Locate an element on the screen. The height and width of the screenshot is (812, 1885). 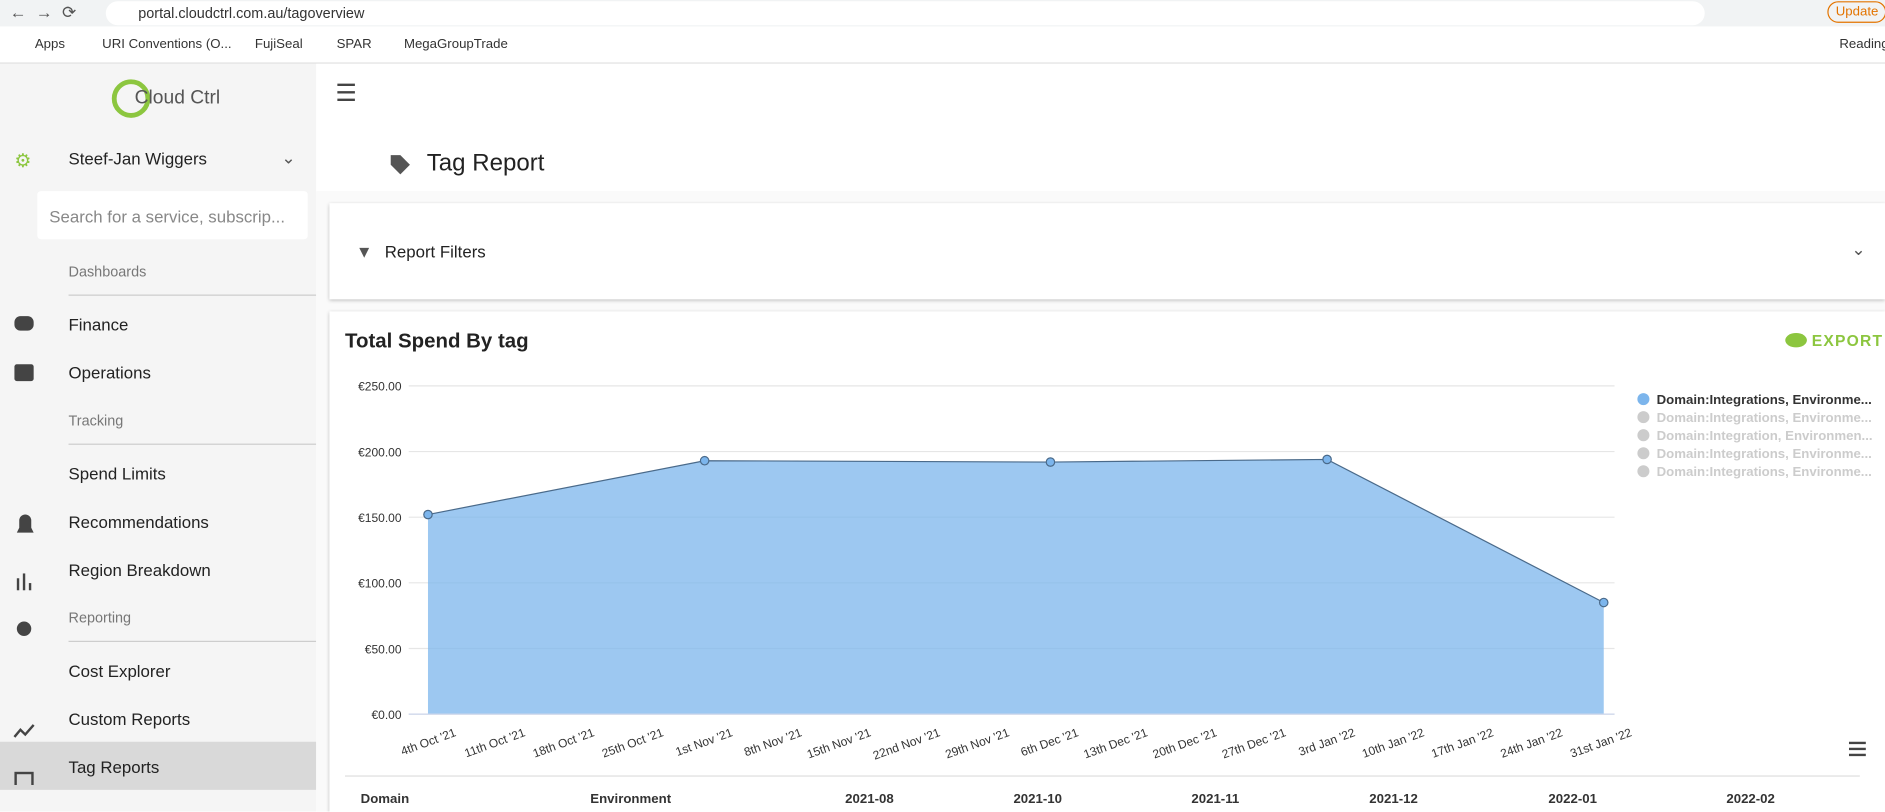
header: ☰ Tag Report is located at coordinates (1100, 127).